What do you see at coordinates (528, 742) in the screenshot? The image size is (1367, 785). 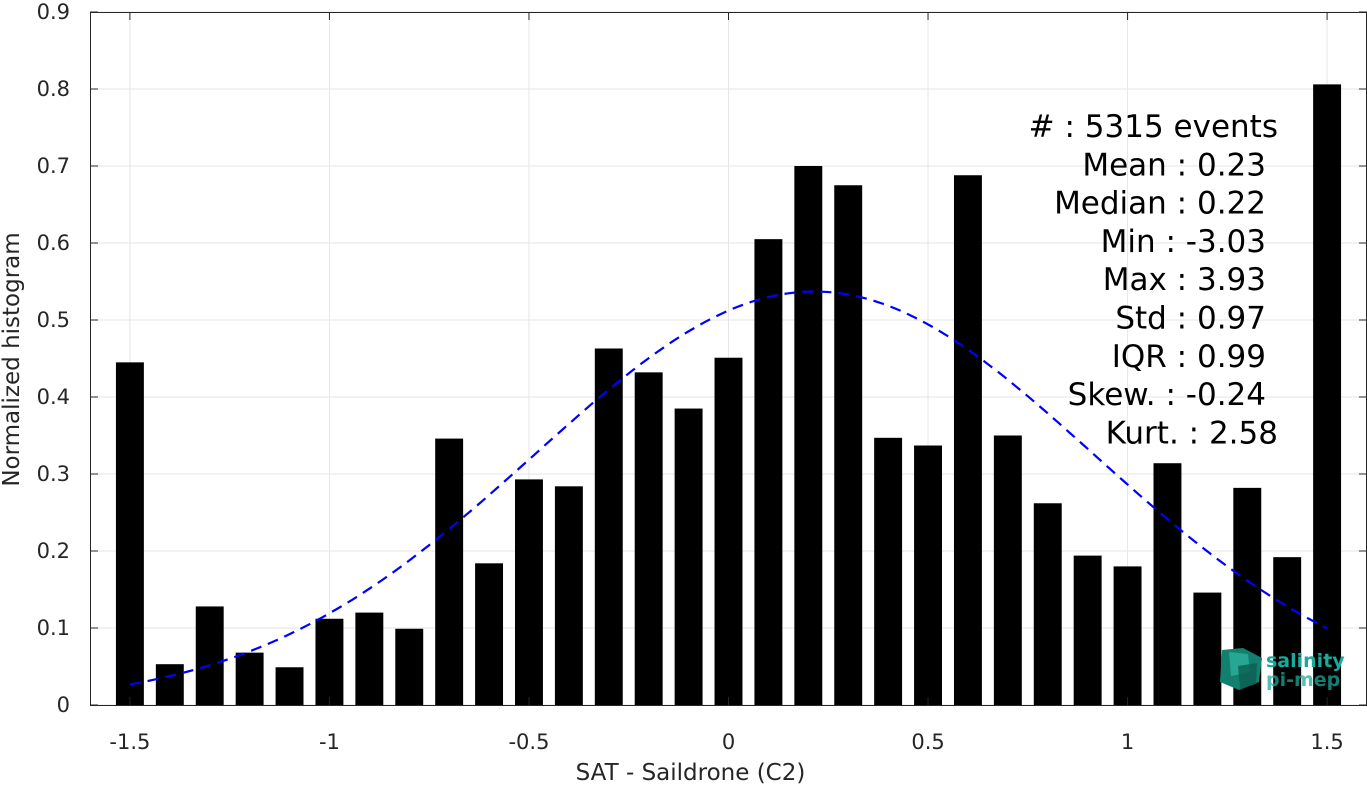 I see `x-tick-label: -0.5` at bounding box center [528, 742].